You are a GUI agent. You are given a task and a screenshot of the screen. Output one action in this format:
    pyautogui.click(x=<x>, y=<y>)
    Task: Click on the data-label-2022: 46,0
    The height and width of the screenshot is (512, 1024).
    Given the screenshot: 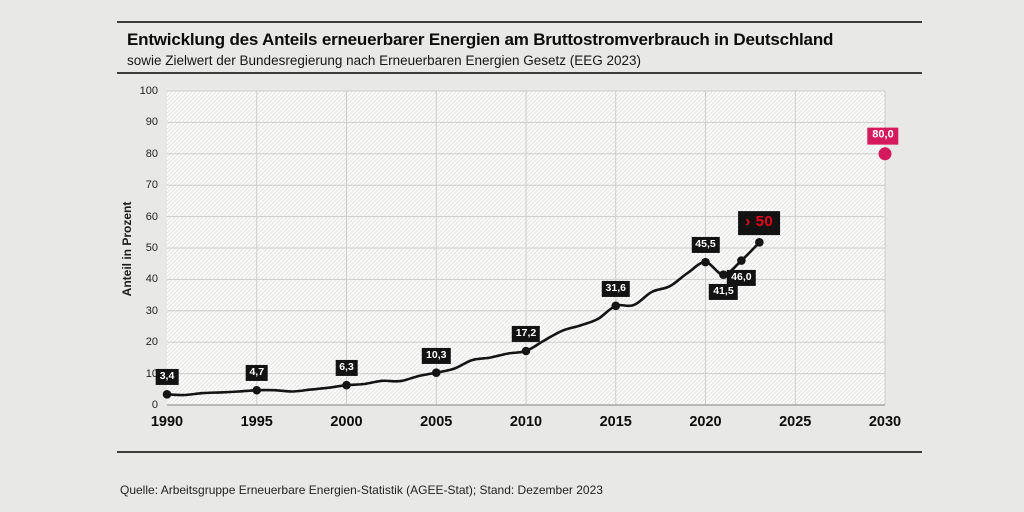 What is the action you would take?
    pyautogui.click(x=741, y=277)
    